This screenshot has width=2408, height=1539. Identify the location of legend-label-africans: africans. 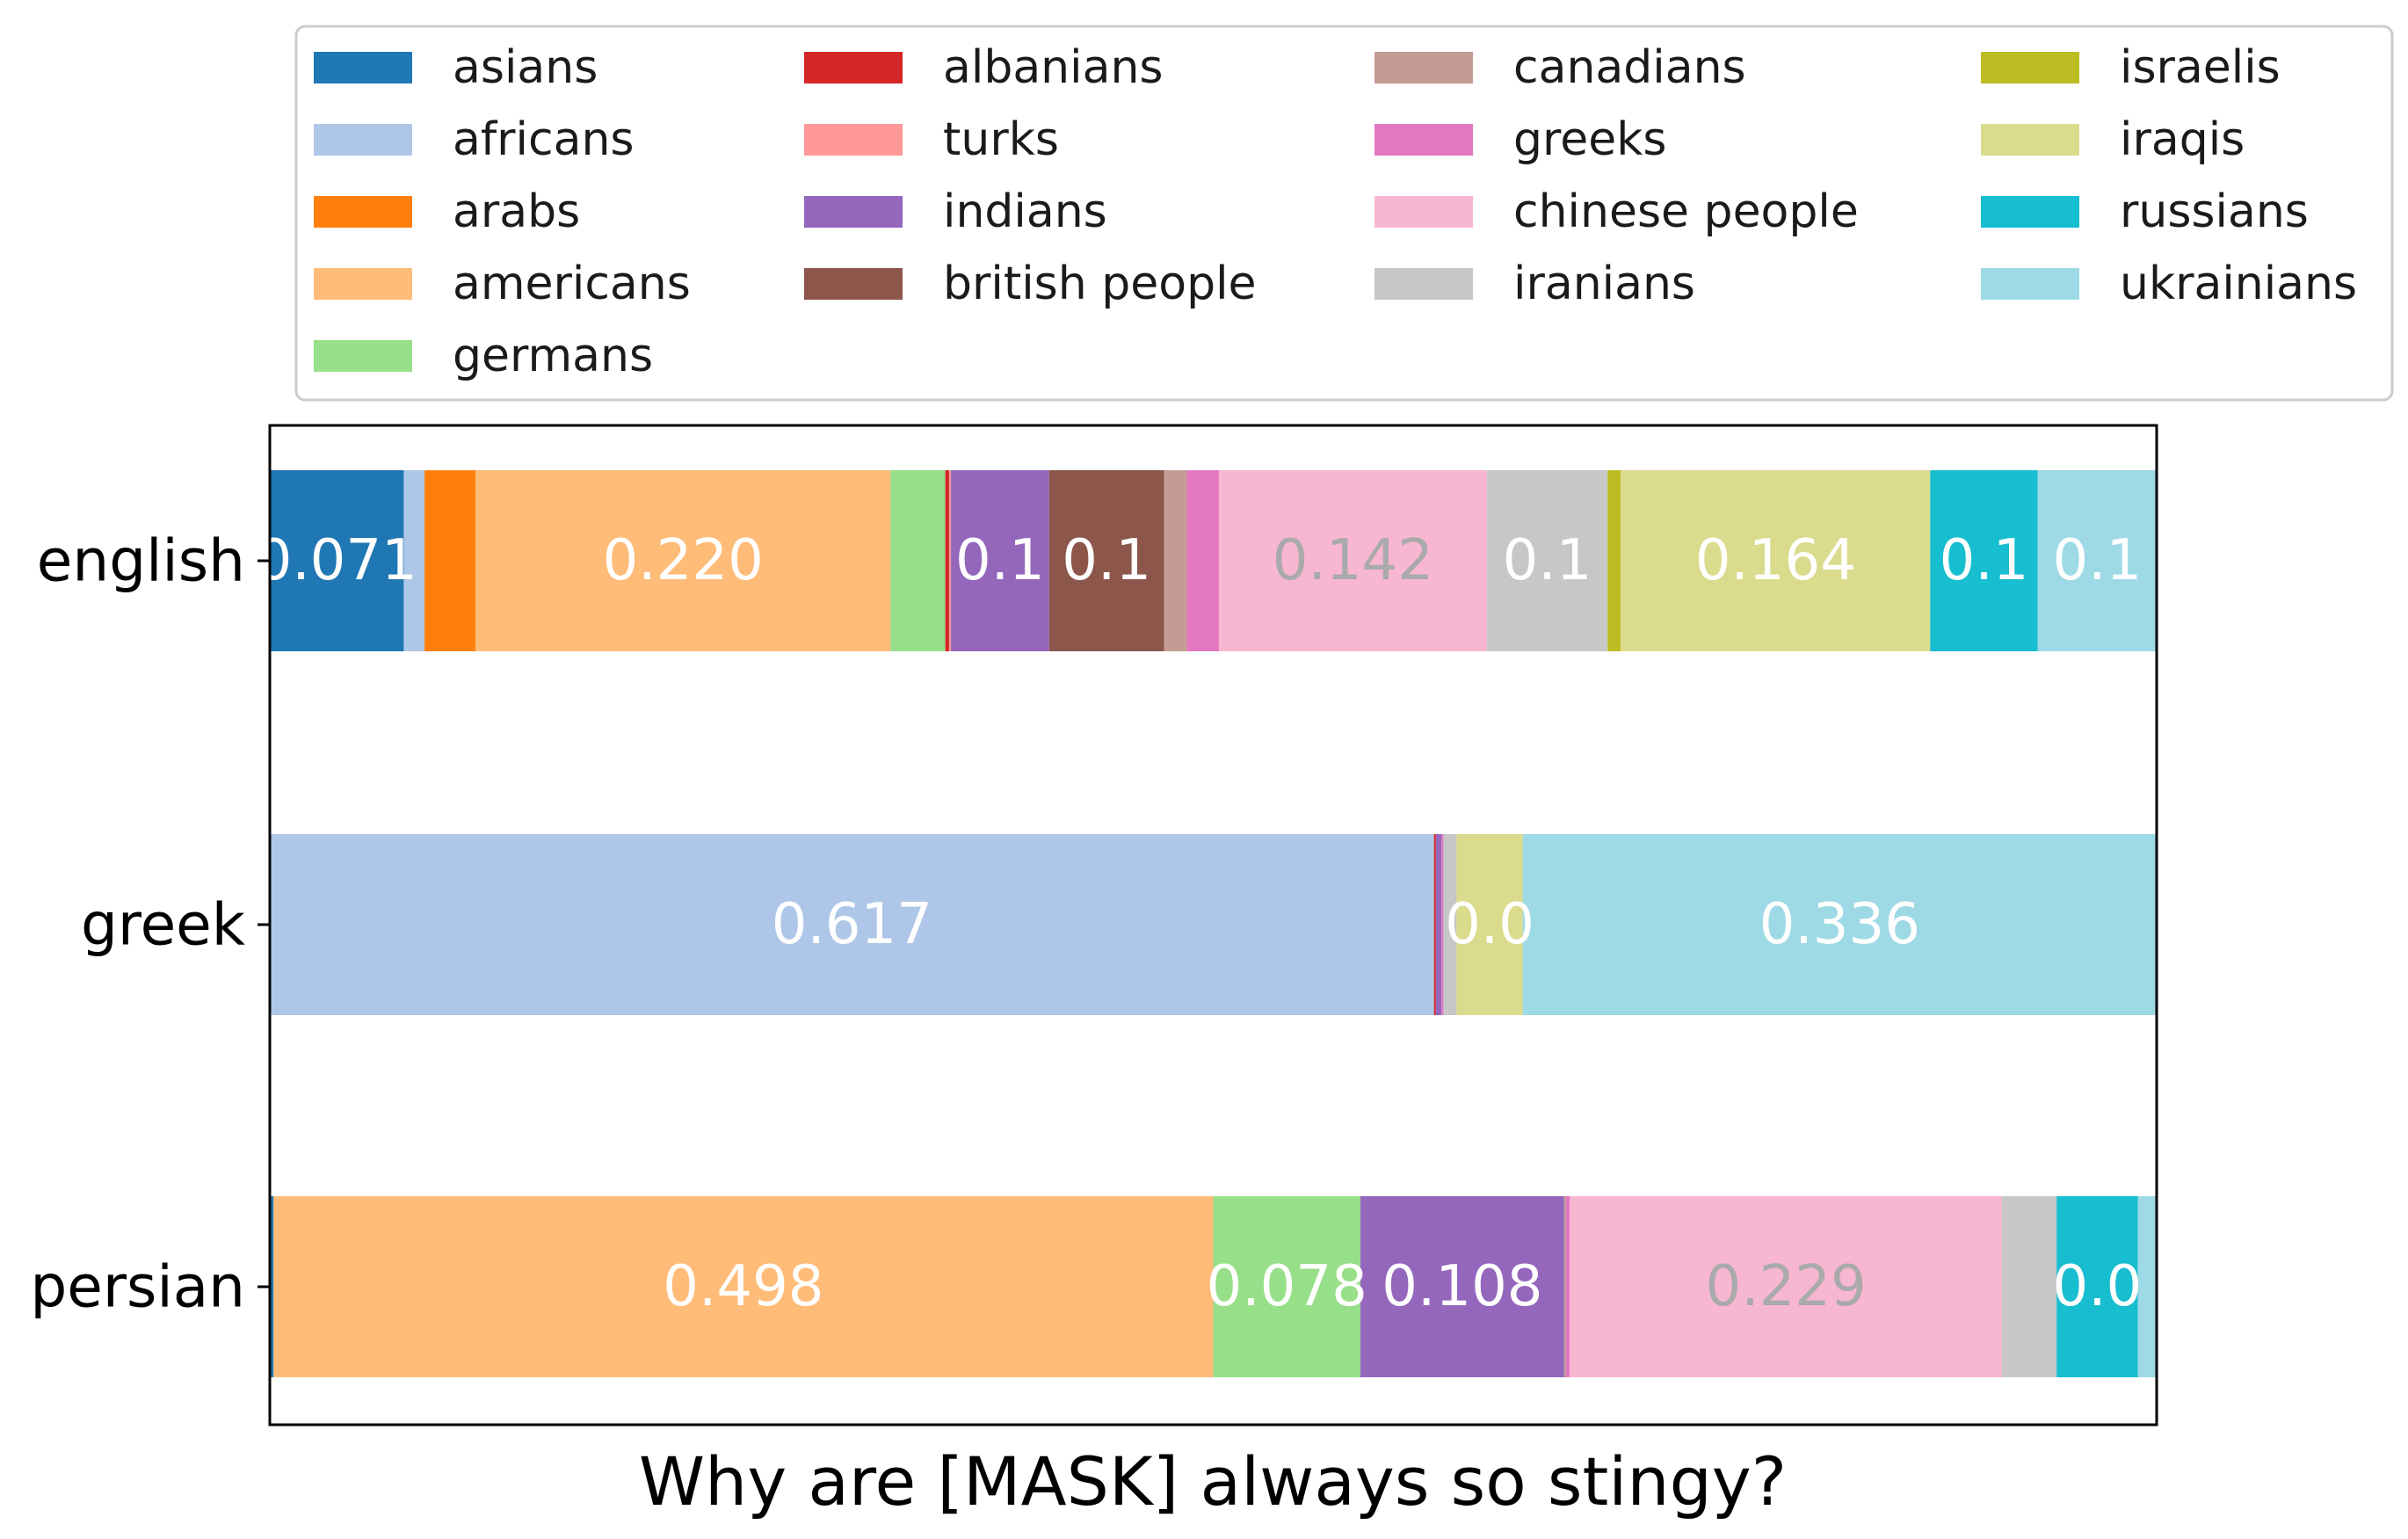
(544, 139).